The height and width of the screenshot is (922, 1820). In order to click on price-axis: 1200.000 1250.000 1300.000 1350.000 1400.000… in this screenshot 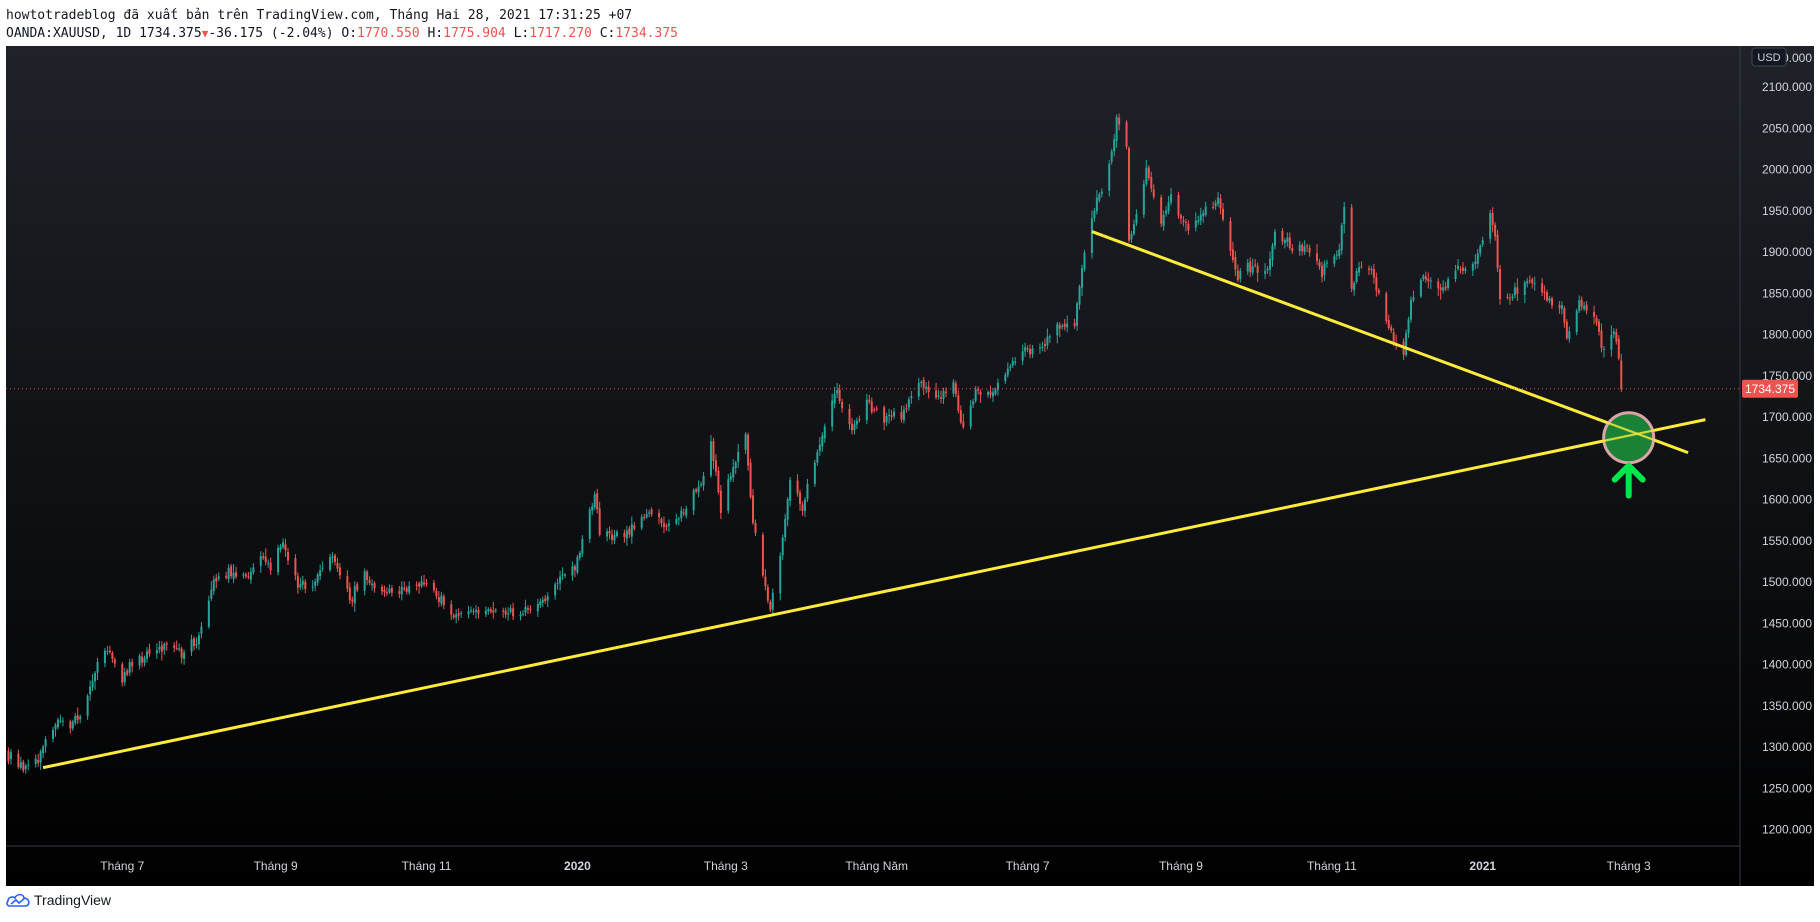, I will do `click(1777, 442)`.